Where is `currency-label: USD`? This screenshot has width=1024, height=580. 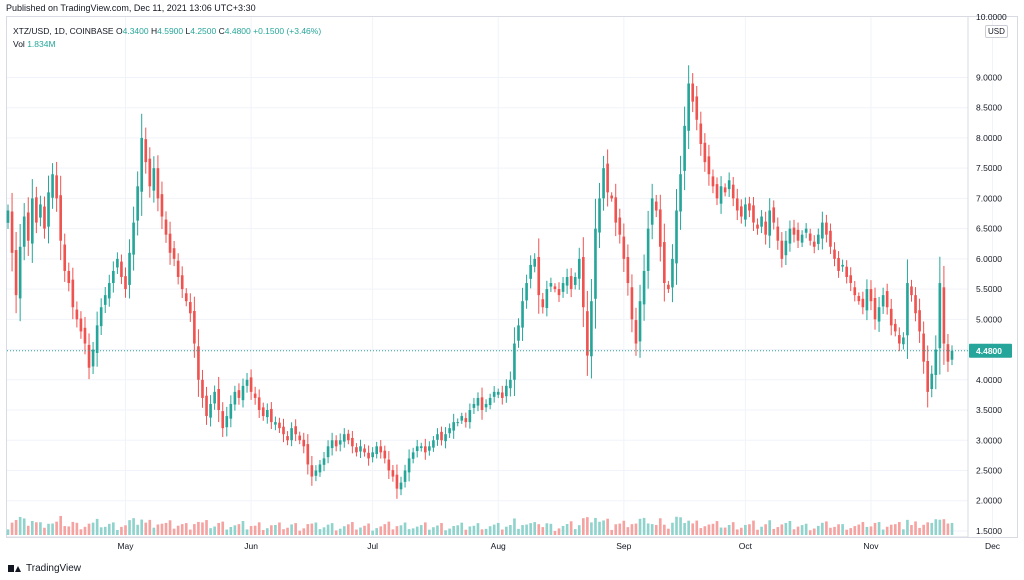
currency-label: USD is located at coordinates (996, 31).